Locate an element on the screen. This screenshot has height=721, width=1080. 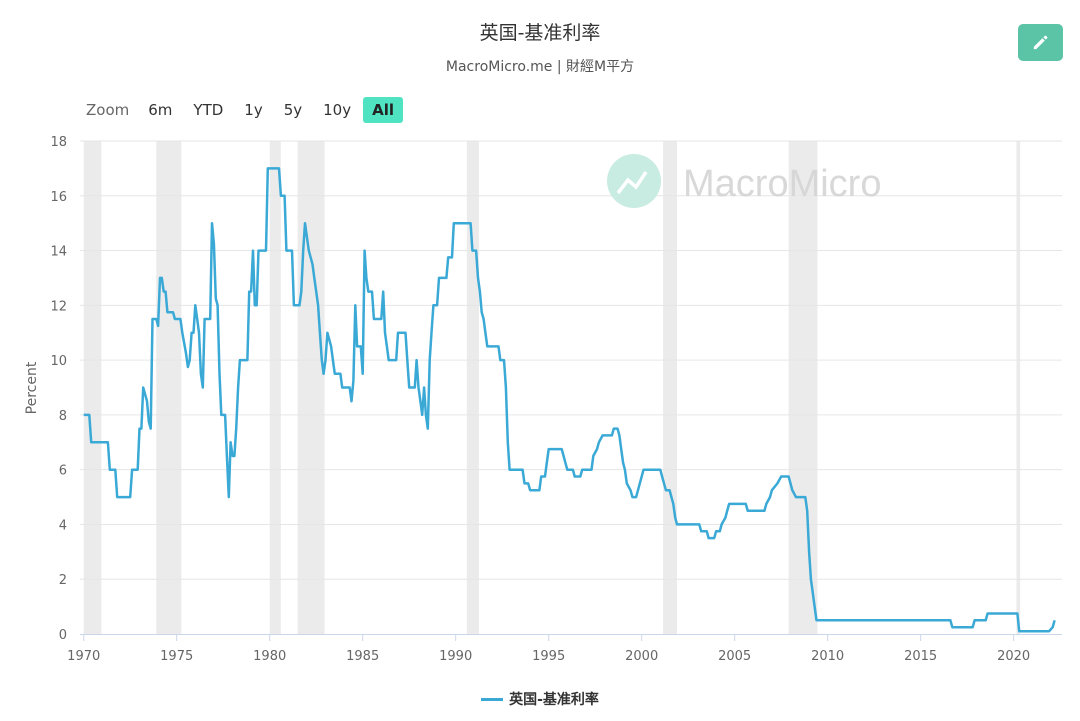
edit-button is located at coordinates (1040, 42).